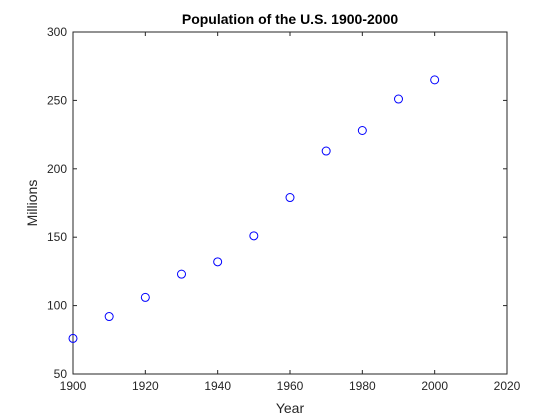 The height and width of the screenshot is (420, 560). Describe the element at coordinates (290, 19) in the screenshot. I see `chart-title: Population of the U.S. 1900-2000` at that location.